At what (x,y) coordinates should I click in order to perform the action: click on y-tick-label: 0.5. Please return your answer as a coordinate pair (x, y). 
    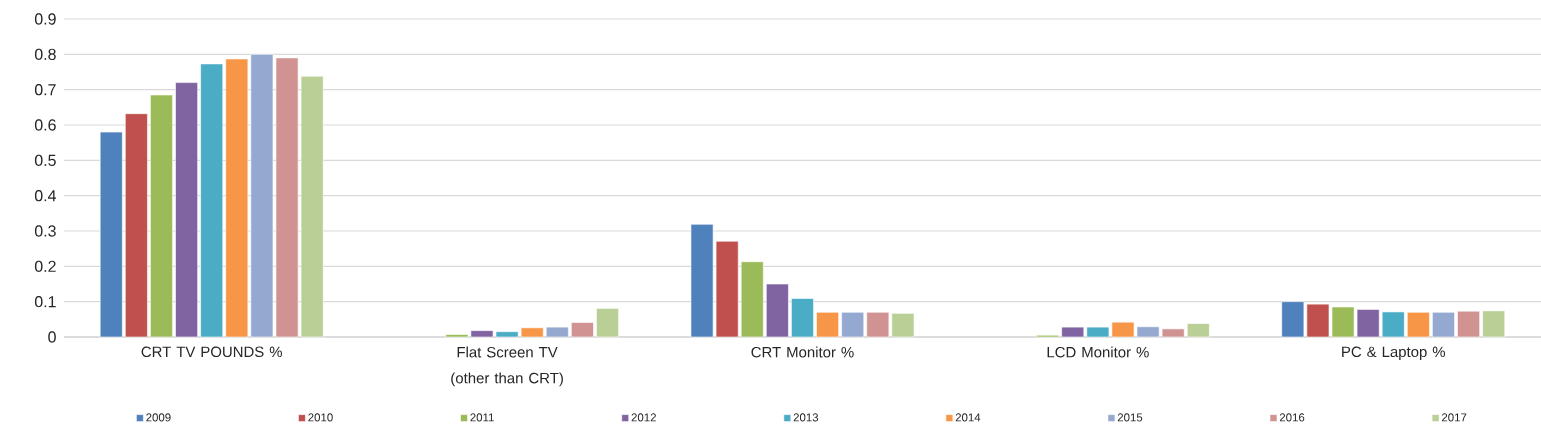
    Looking at the image, I should click on (45, 160).